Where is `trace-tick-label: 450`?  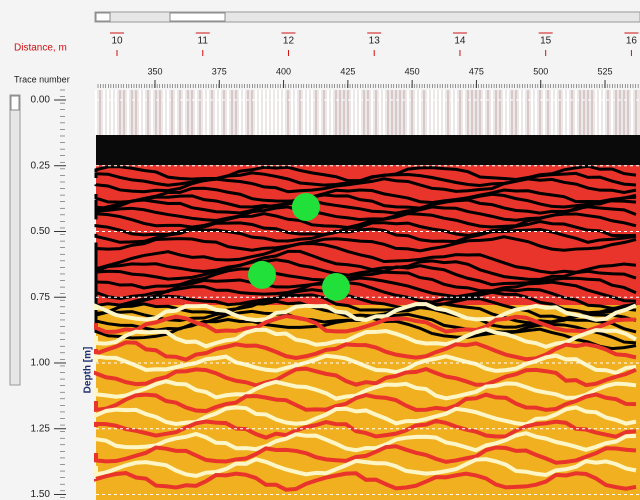
trace-tick-label: 450 is located at coordinates (412, 71).